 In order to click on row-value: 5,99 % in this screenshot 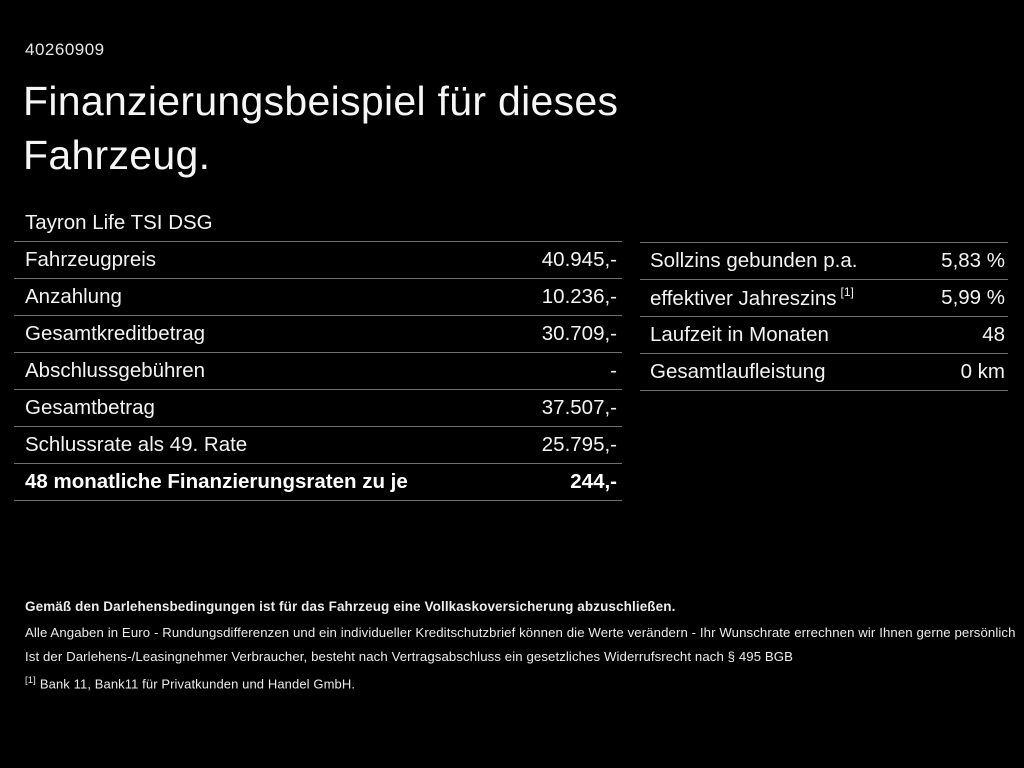, I will do `click(973, 297)`.